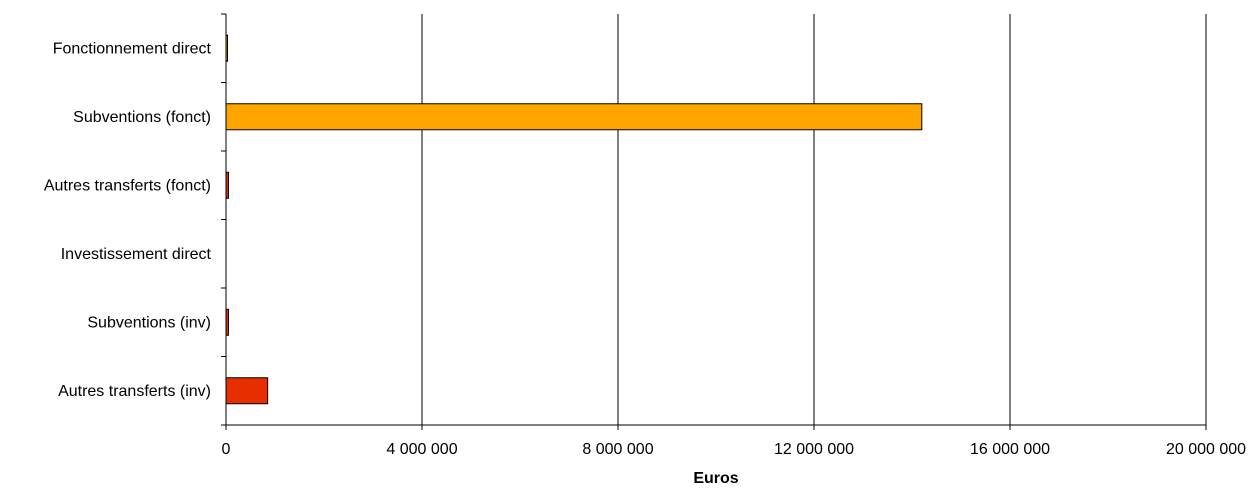 This screenshot has width=1256, height=489. I want to click on category-label: Fonctionnement direct, so click(132, 48).